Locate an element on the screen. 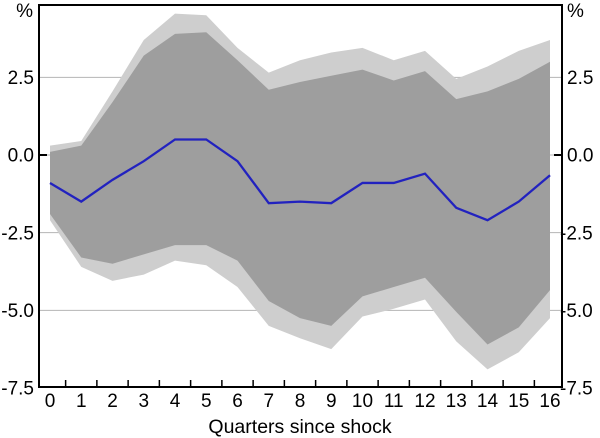 This screenshot has width=600, height=438. y-tick-label-left: -2.5 is located at coordinates (17, 233).